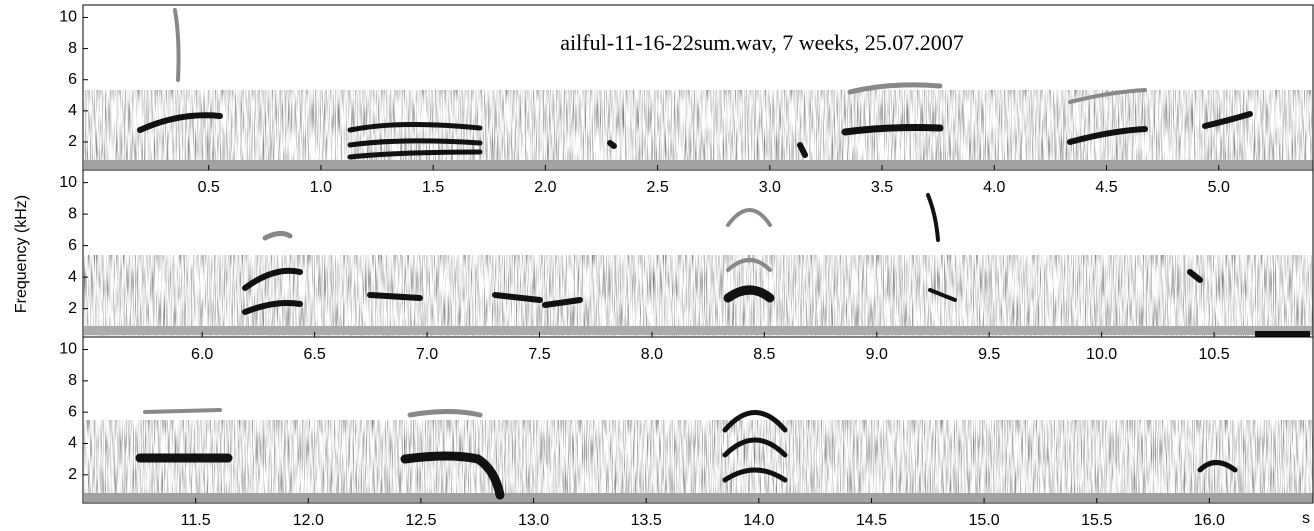  What do you see at coordinates (989, 354) in the screenshot?
I see `x-tick-label: 9.5` at bounding box center [989, 354].